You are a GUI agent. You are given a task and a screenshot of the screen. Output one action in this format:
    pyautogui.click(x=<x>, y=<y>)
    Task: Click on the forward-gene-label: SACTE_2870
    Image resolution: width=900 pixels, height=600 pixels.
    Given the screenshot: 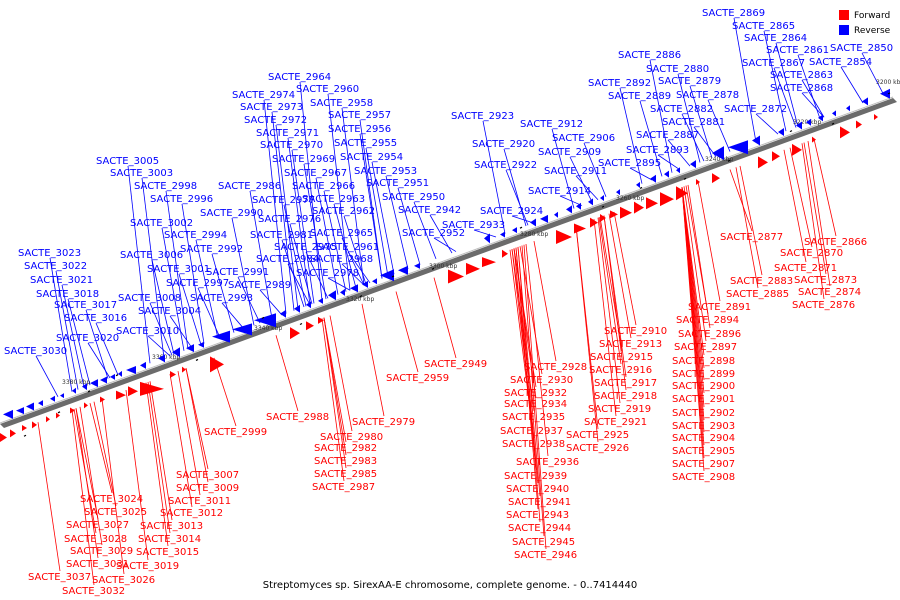 What is the action you would take?
    pyautogui.click(x=811, y=253)
    